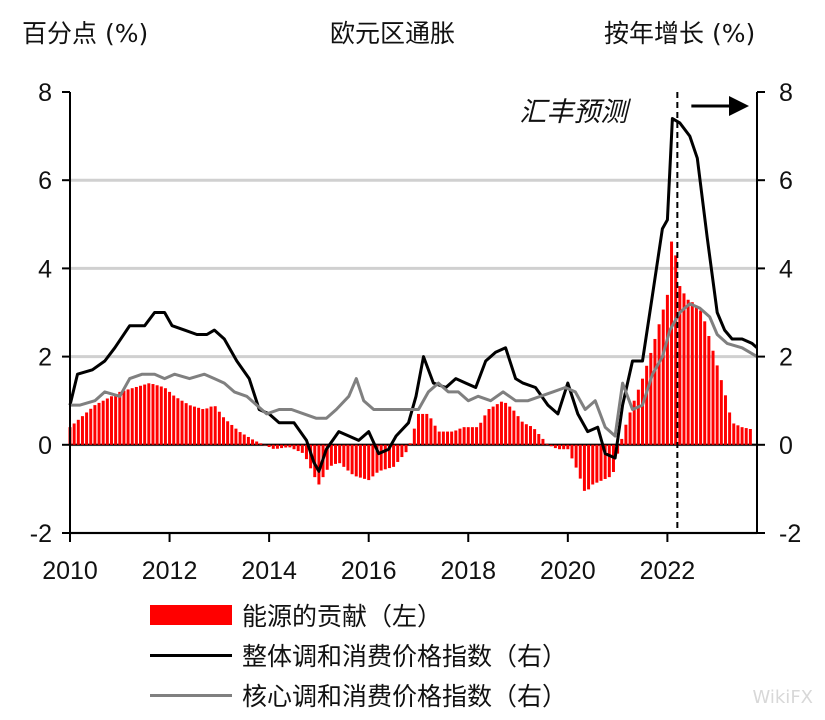 This screenshot has width=825, height=720. Describe the element at coordinates (468, 571) in the screenshot. I see `x-tick-label: 2018` at that location.